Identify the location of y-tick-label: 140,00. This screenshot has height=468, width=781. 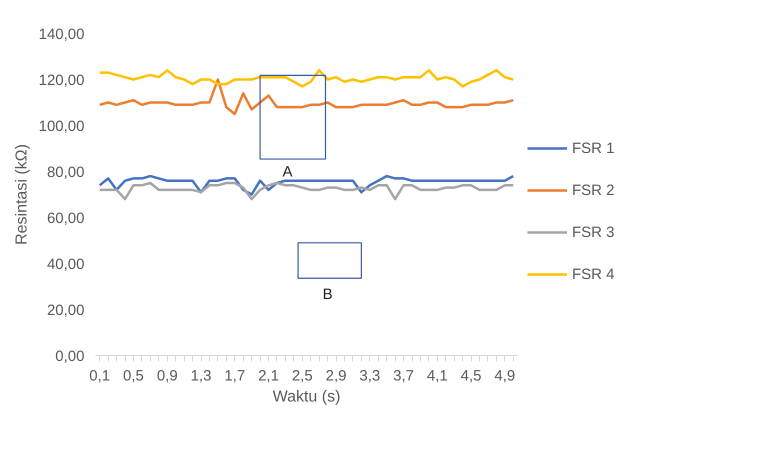
(61, 34).